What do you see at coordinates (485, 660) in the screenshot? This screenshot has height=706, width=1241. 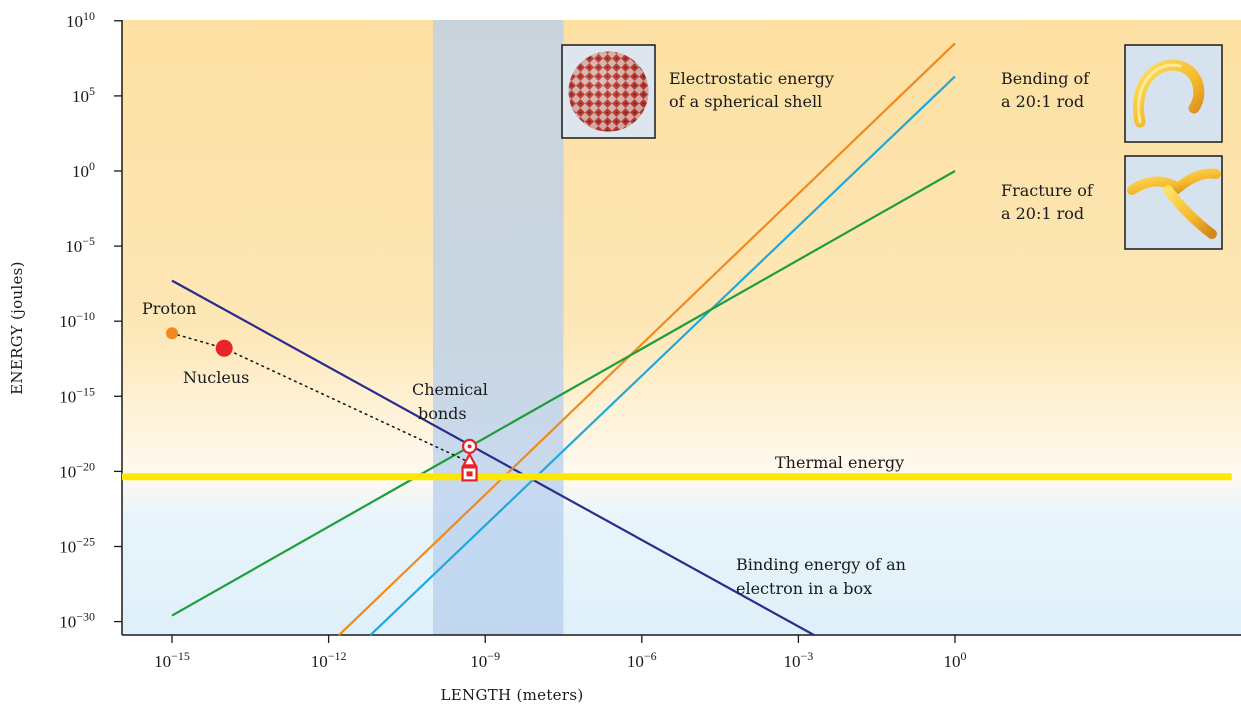 I see `x-tick-label: 10⁻⁹` at bounding box center [485, 660].